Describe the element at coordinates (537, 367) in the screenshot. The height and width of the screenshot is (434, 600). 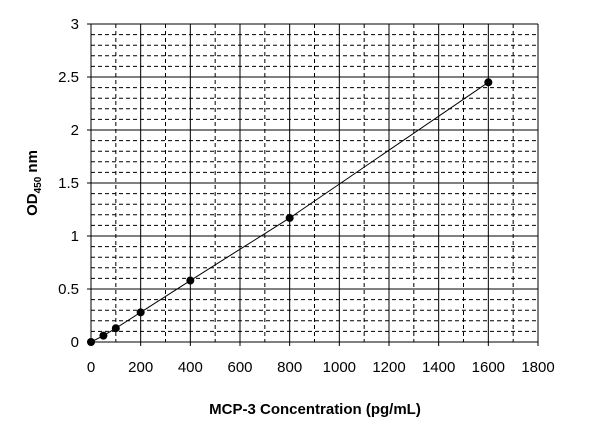
I see `x-tick-label: 1800` at that location.